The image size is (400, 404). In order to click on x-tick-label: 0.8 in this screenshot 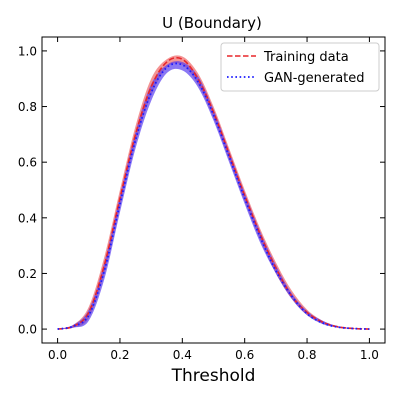, I will do `click(306, 355)`.